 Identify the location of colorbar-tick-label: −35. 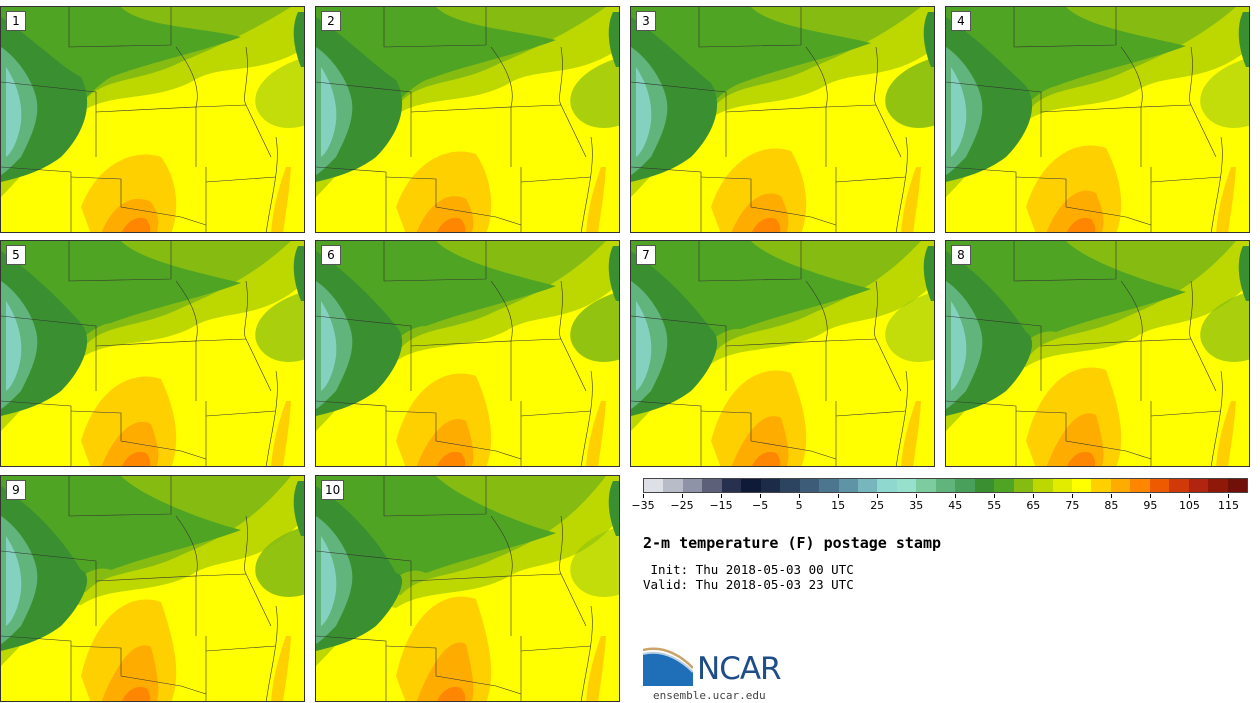
(643, 505).